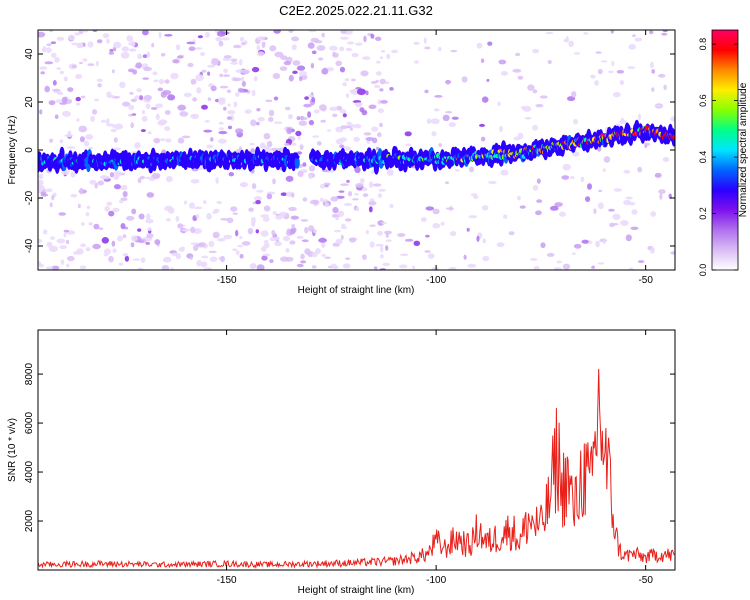 This screenshot has height=600, width=750. Describe the element at coordinates (703, 100) in the screenshot. I see `colorbar-tick-label: 0.6` at that location.